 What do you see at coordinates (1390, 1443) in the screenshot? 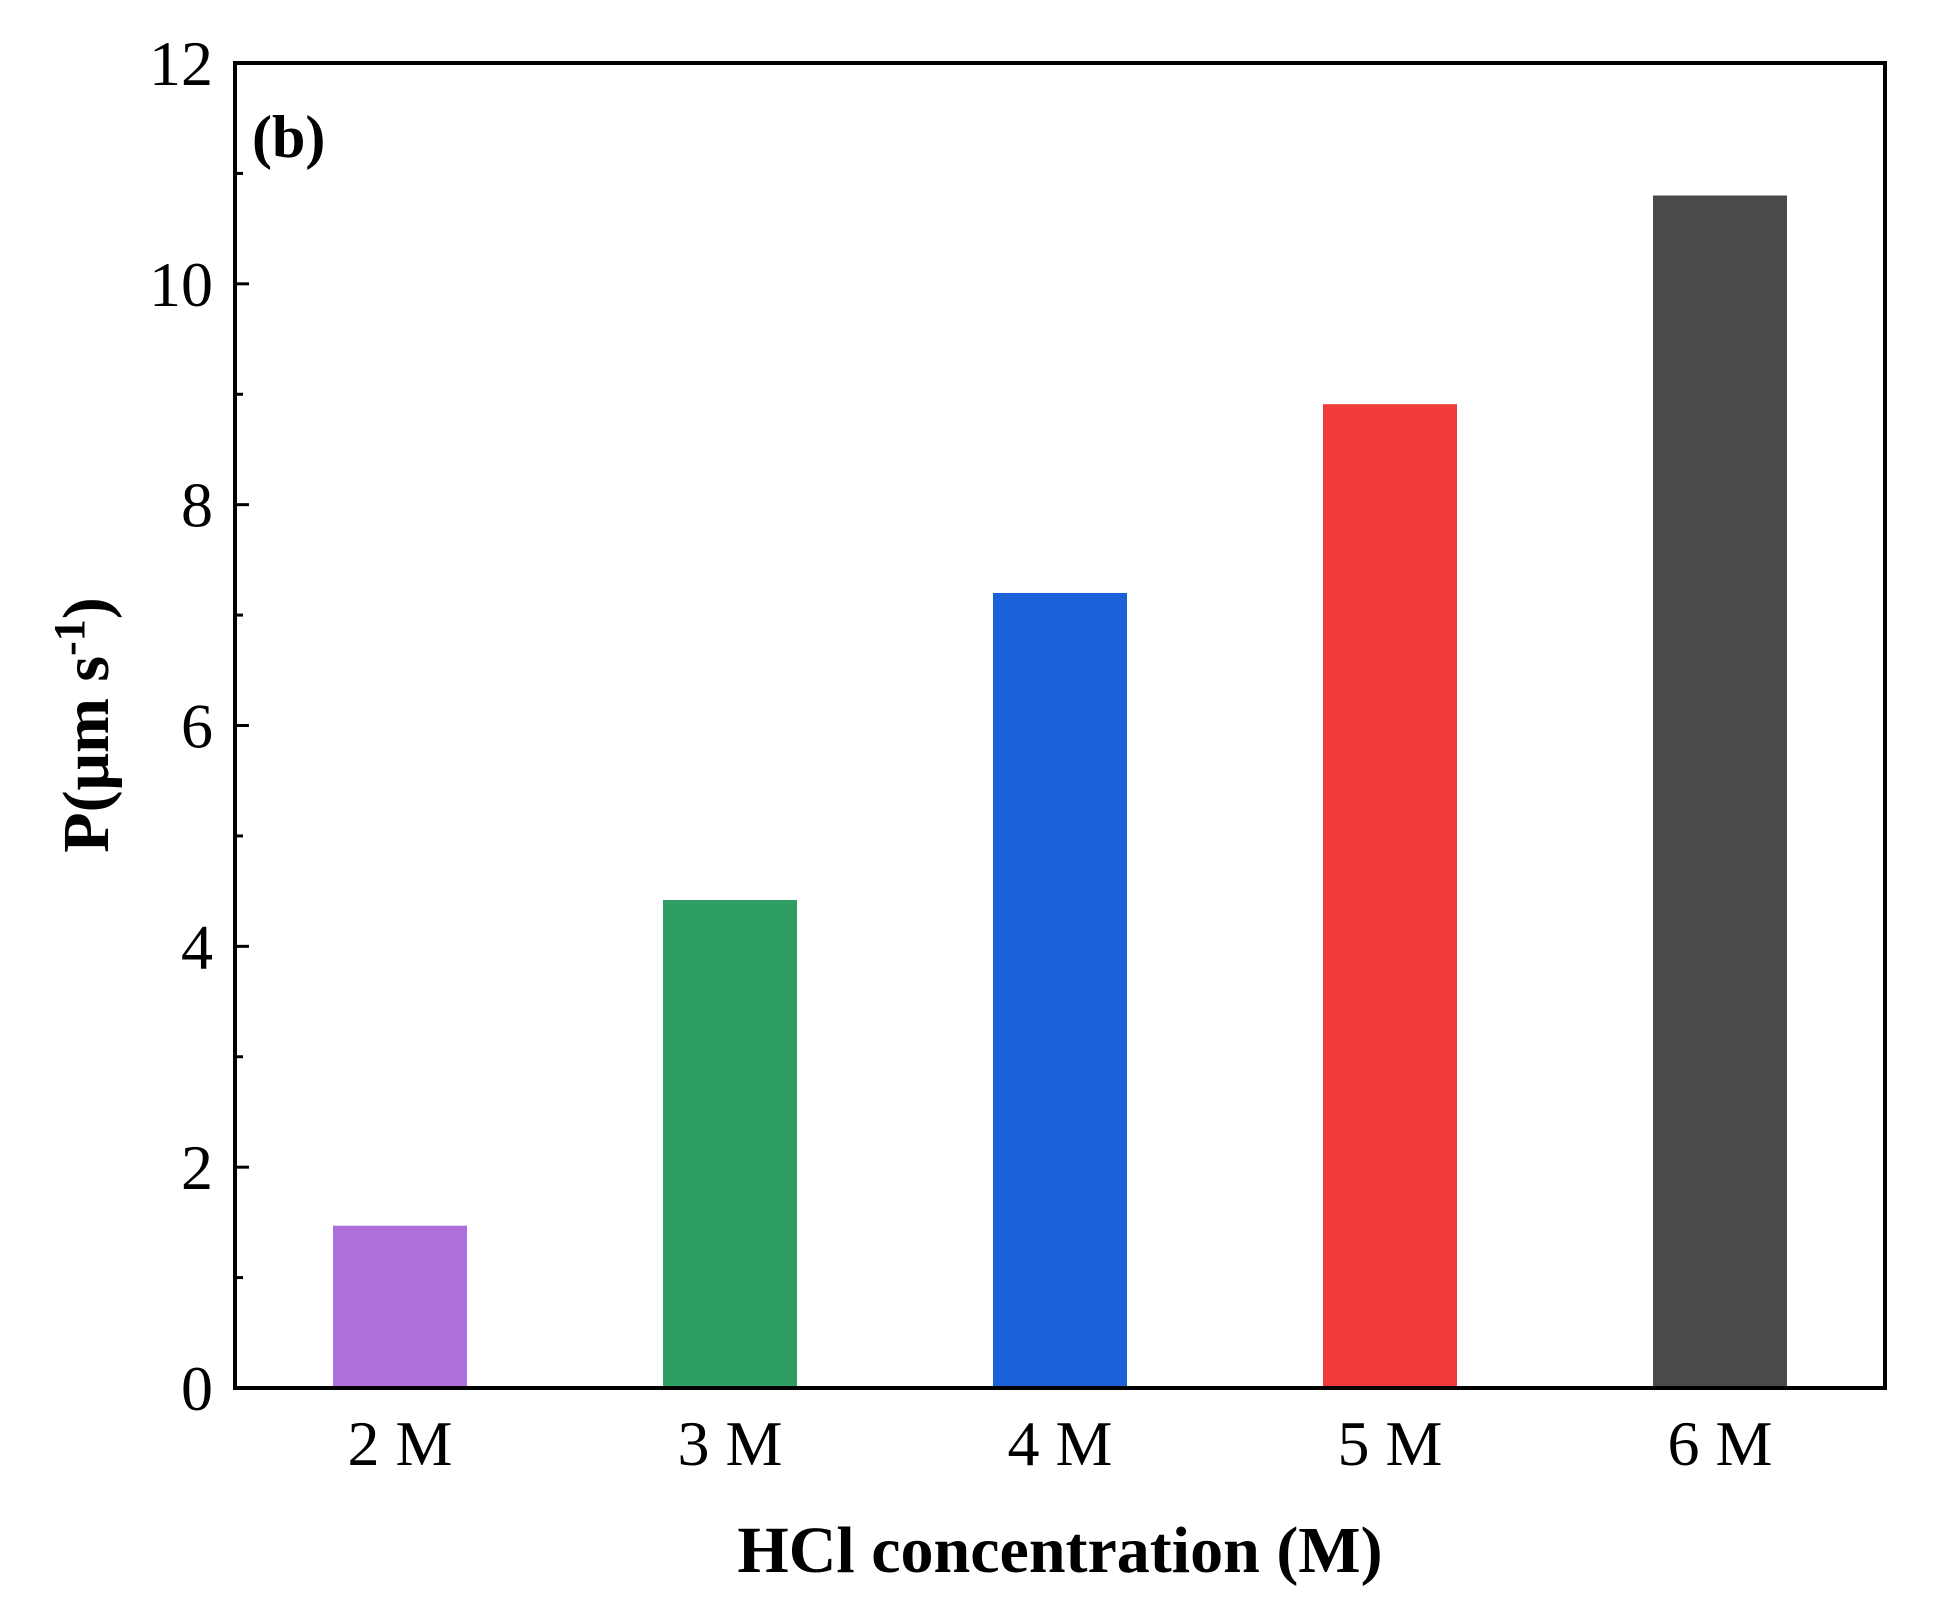
I see `x-tick-label: 5 M` at bounding box center [1390, 1443].